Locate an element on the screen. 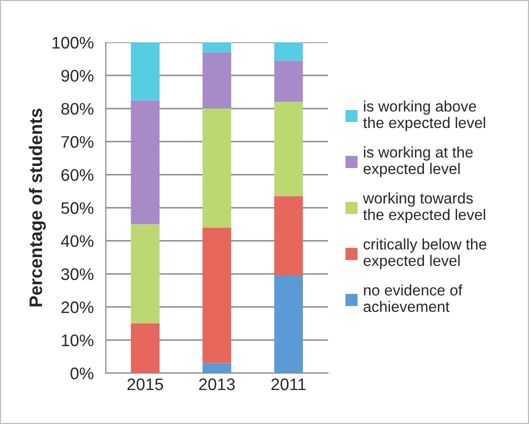 The image size is (529, 424). y-tick-label: 10% is located at coordinates (78, 340).